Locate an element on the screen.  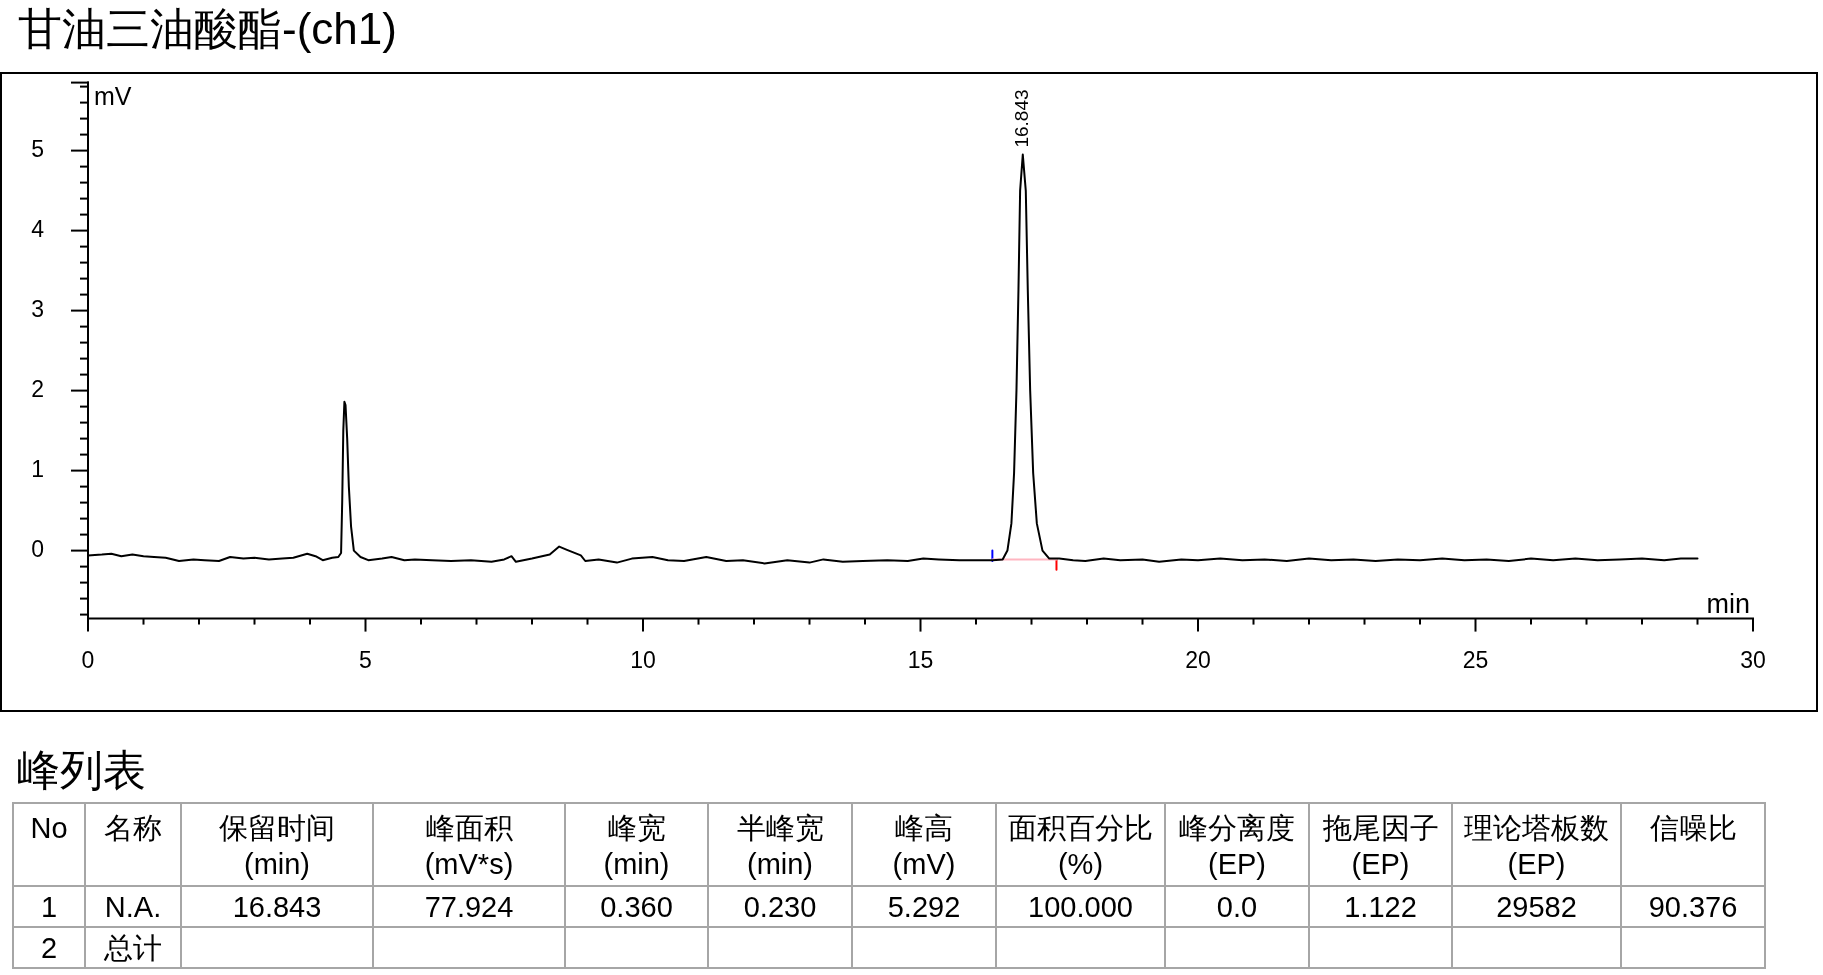
text: 1.122 is located at coordinates (1380, 906).